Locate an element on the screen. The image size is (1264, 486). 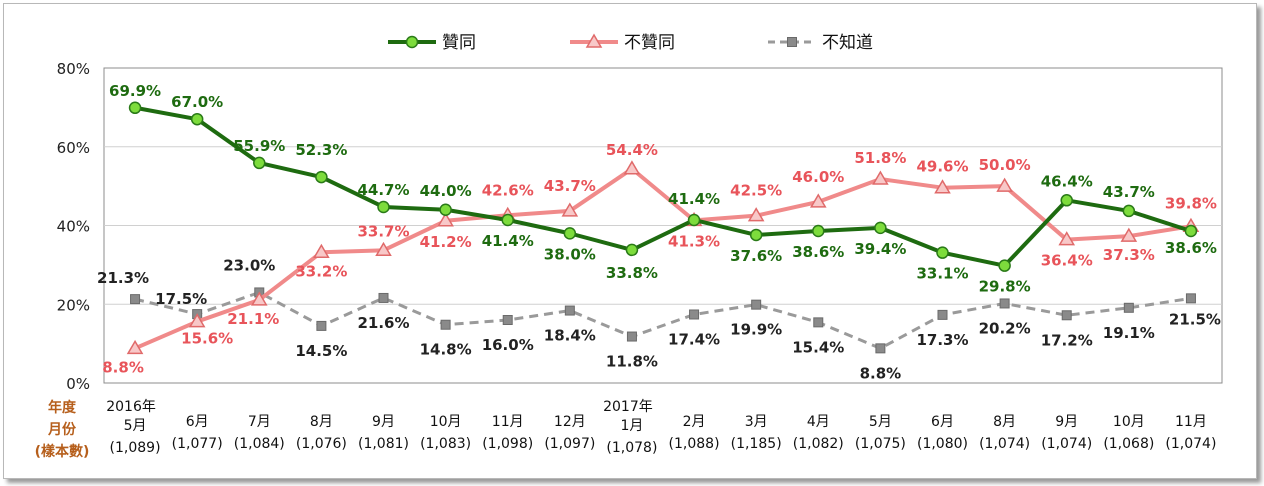
data-label-2-8: 11.8% is located at coordinates (632, 362).